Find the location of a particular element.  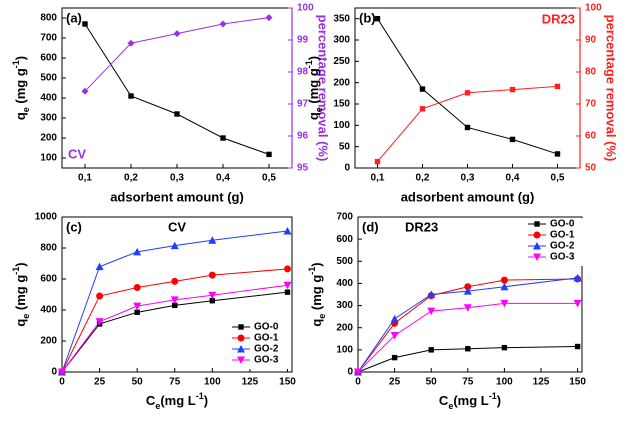

y2-tick-label: 50 is located at coordinates (591, 168).